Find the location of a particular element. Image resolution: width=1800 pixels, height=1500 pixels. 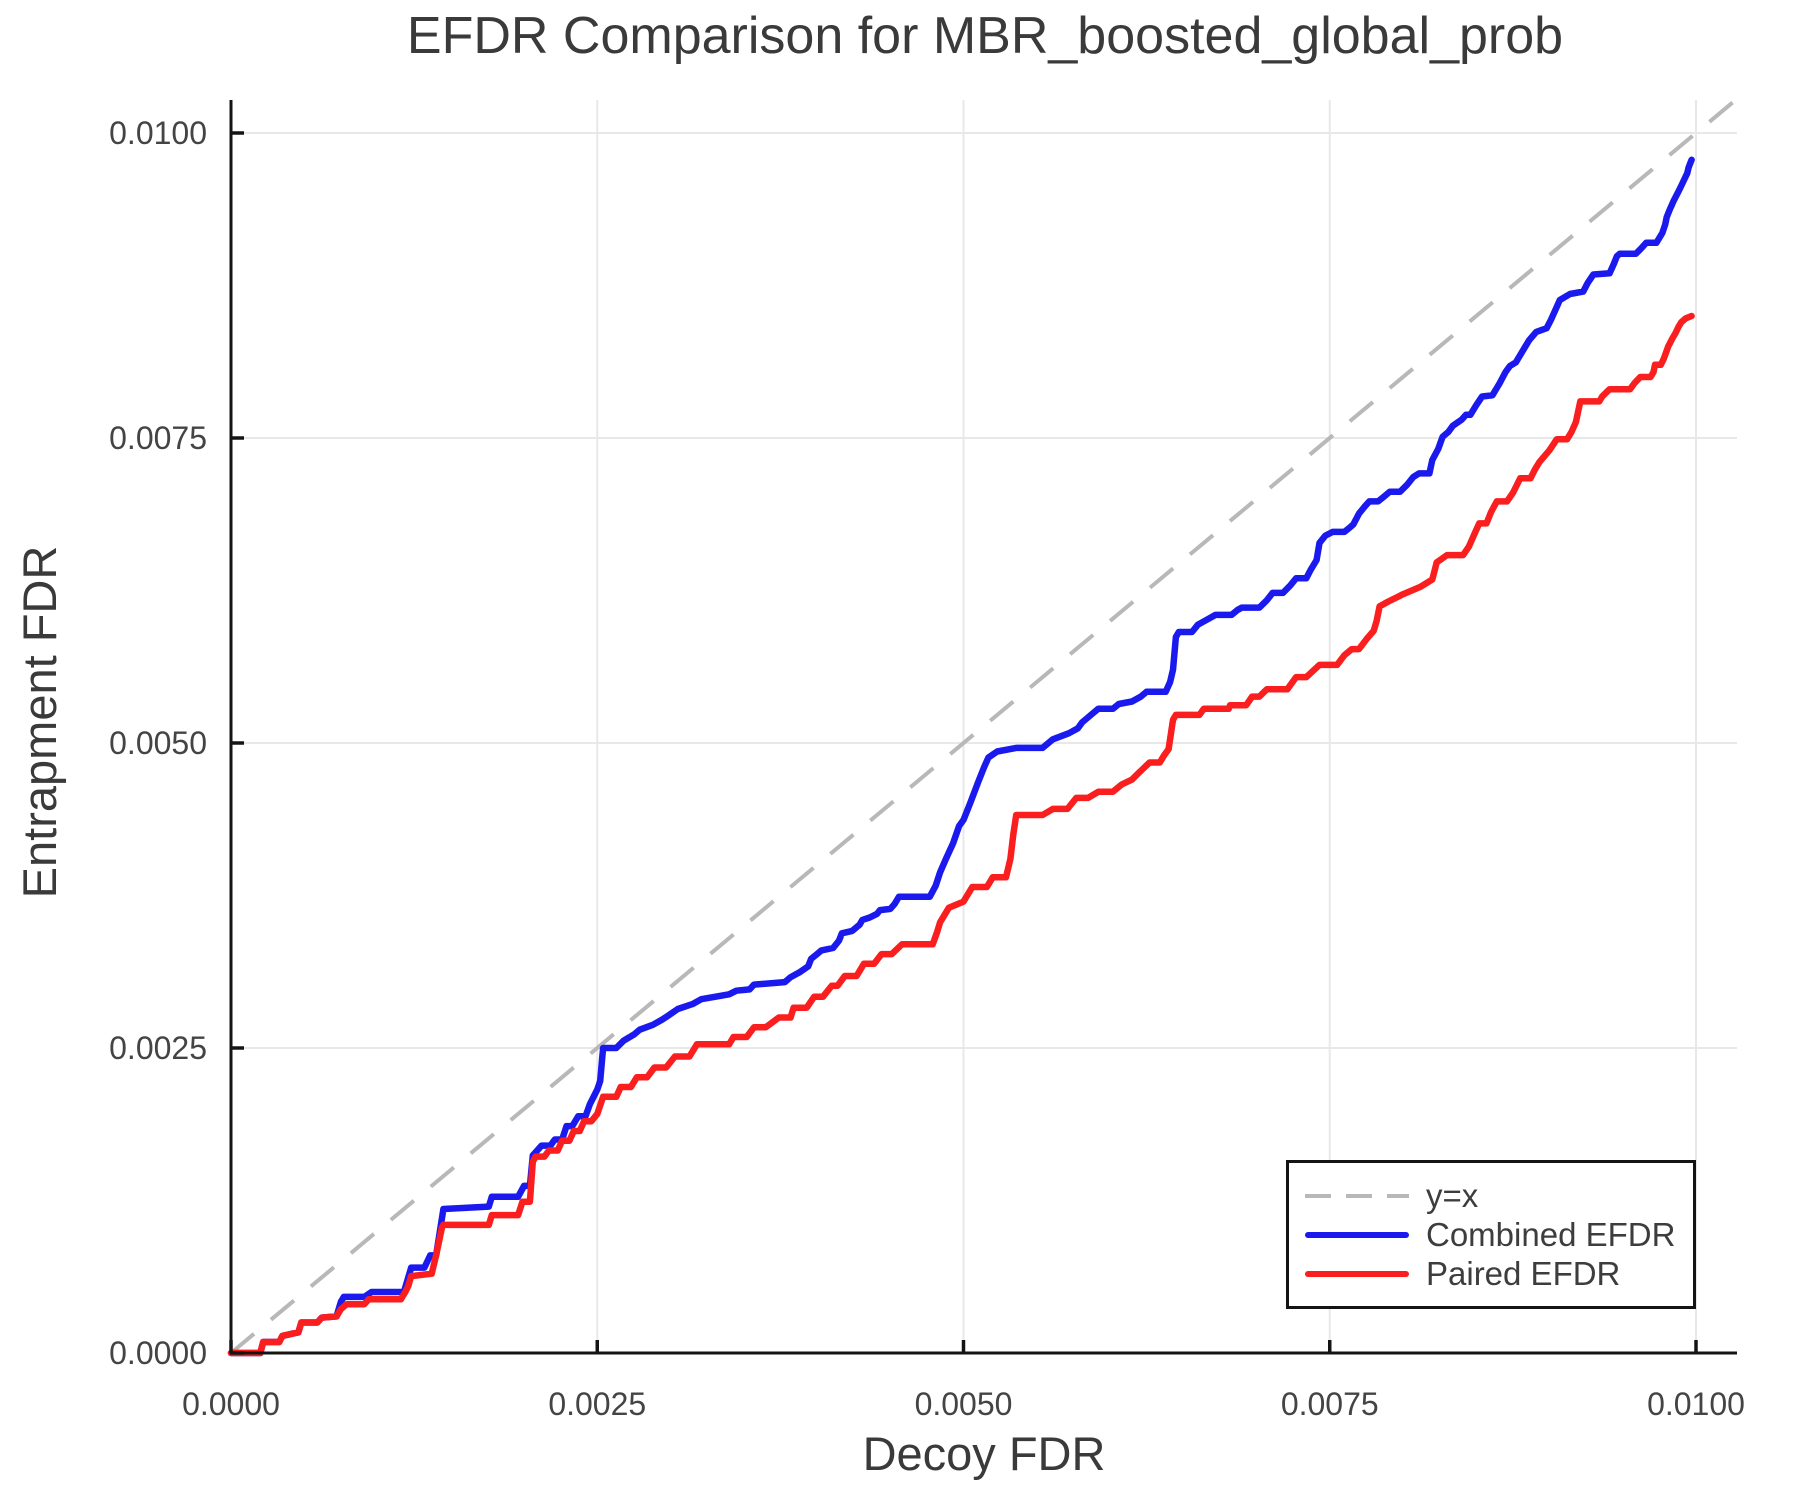

x-tick-label: 0.0025 is located at coordinates (597, 1404).